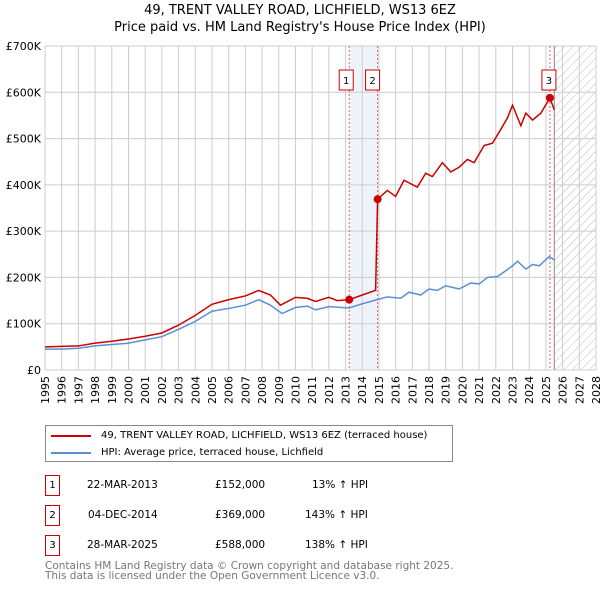  I want to click on x-tick-label: 2015, so click(379, 390).